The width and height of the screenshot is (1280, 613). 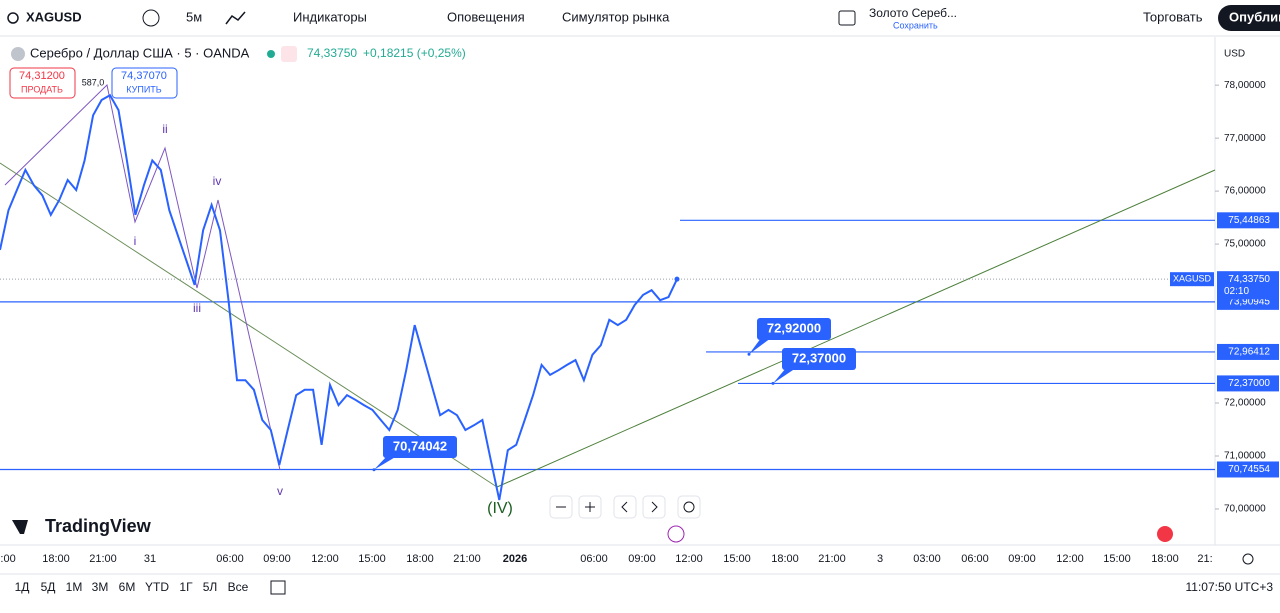 What do you see at coordinates (1192, 279) in the screenshot?
I see `symbol-tag-label: XAGUSD` at bounding box center [1192, 279].